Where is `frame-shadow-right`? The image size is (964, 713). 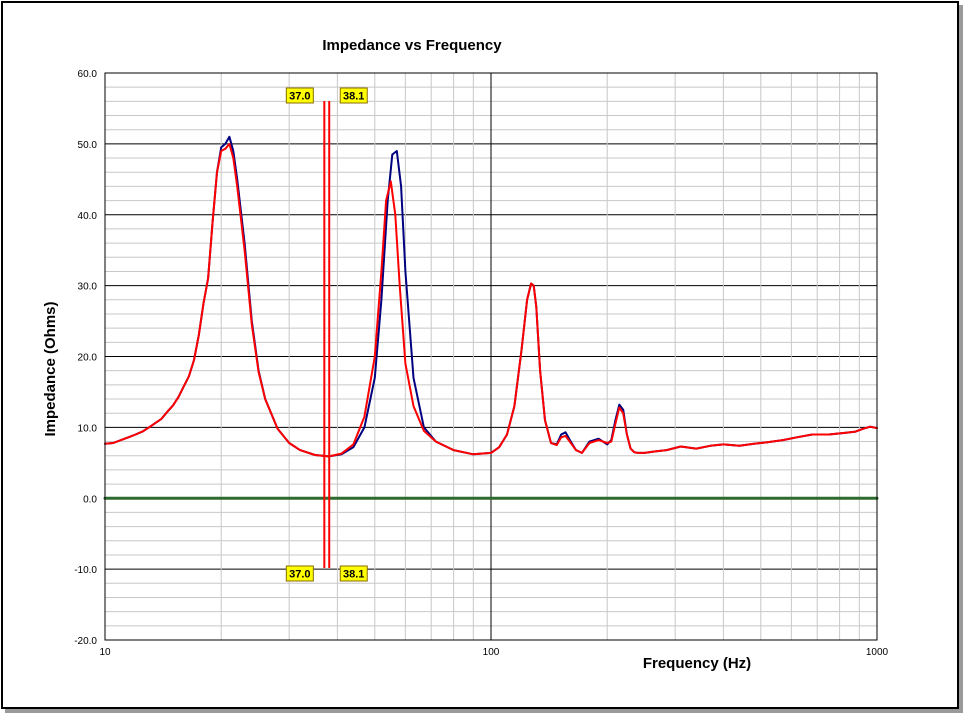 frame-shadow-right is located at coordinates (961, 358).